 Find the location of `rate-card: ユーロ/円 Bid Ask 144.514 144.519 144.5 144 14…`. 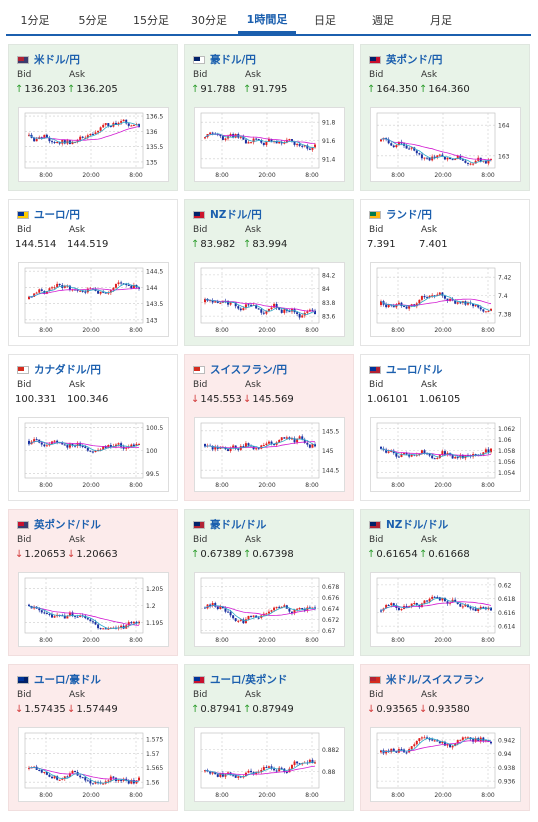

rate-card: ユーロ/円 Bid Ask 144.514 144.519 144.5 144 14… is located at coordinates (93, 272).